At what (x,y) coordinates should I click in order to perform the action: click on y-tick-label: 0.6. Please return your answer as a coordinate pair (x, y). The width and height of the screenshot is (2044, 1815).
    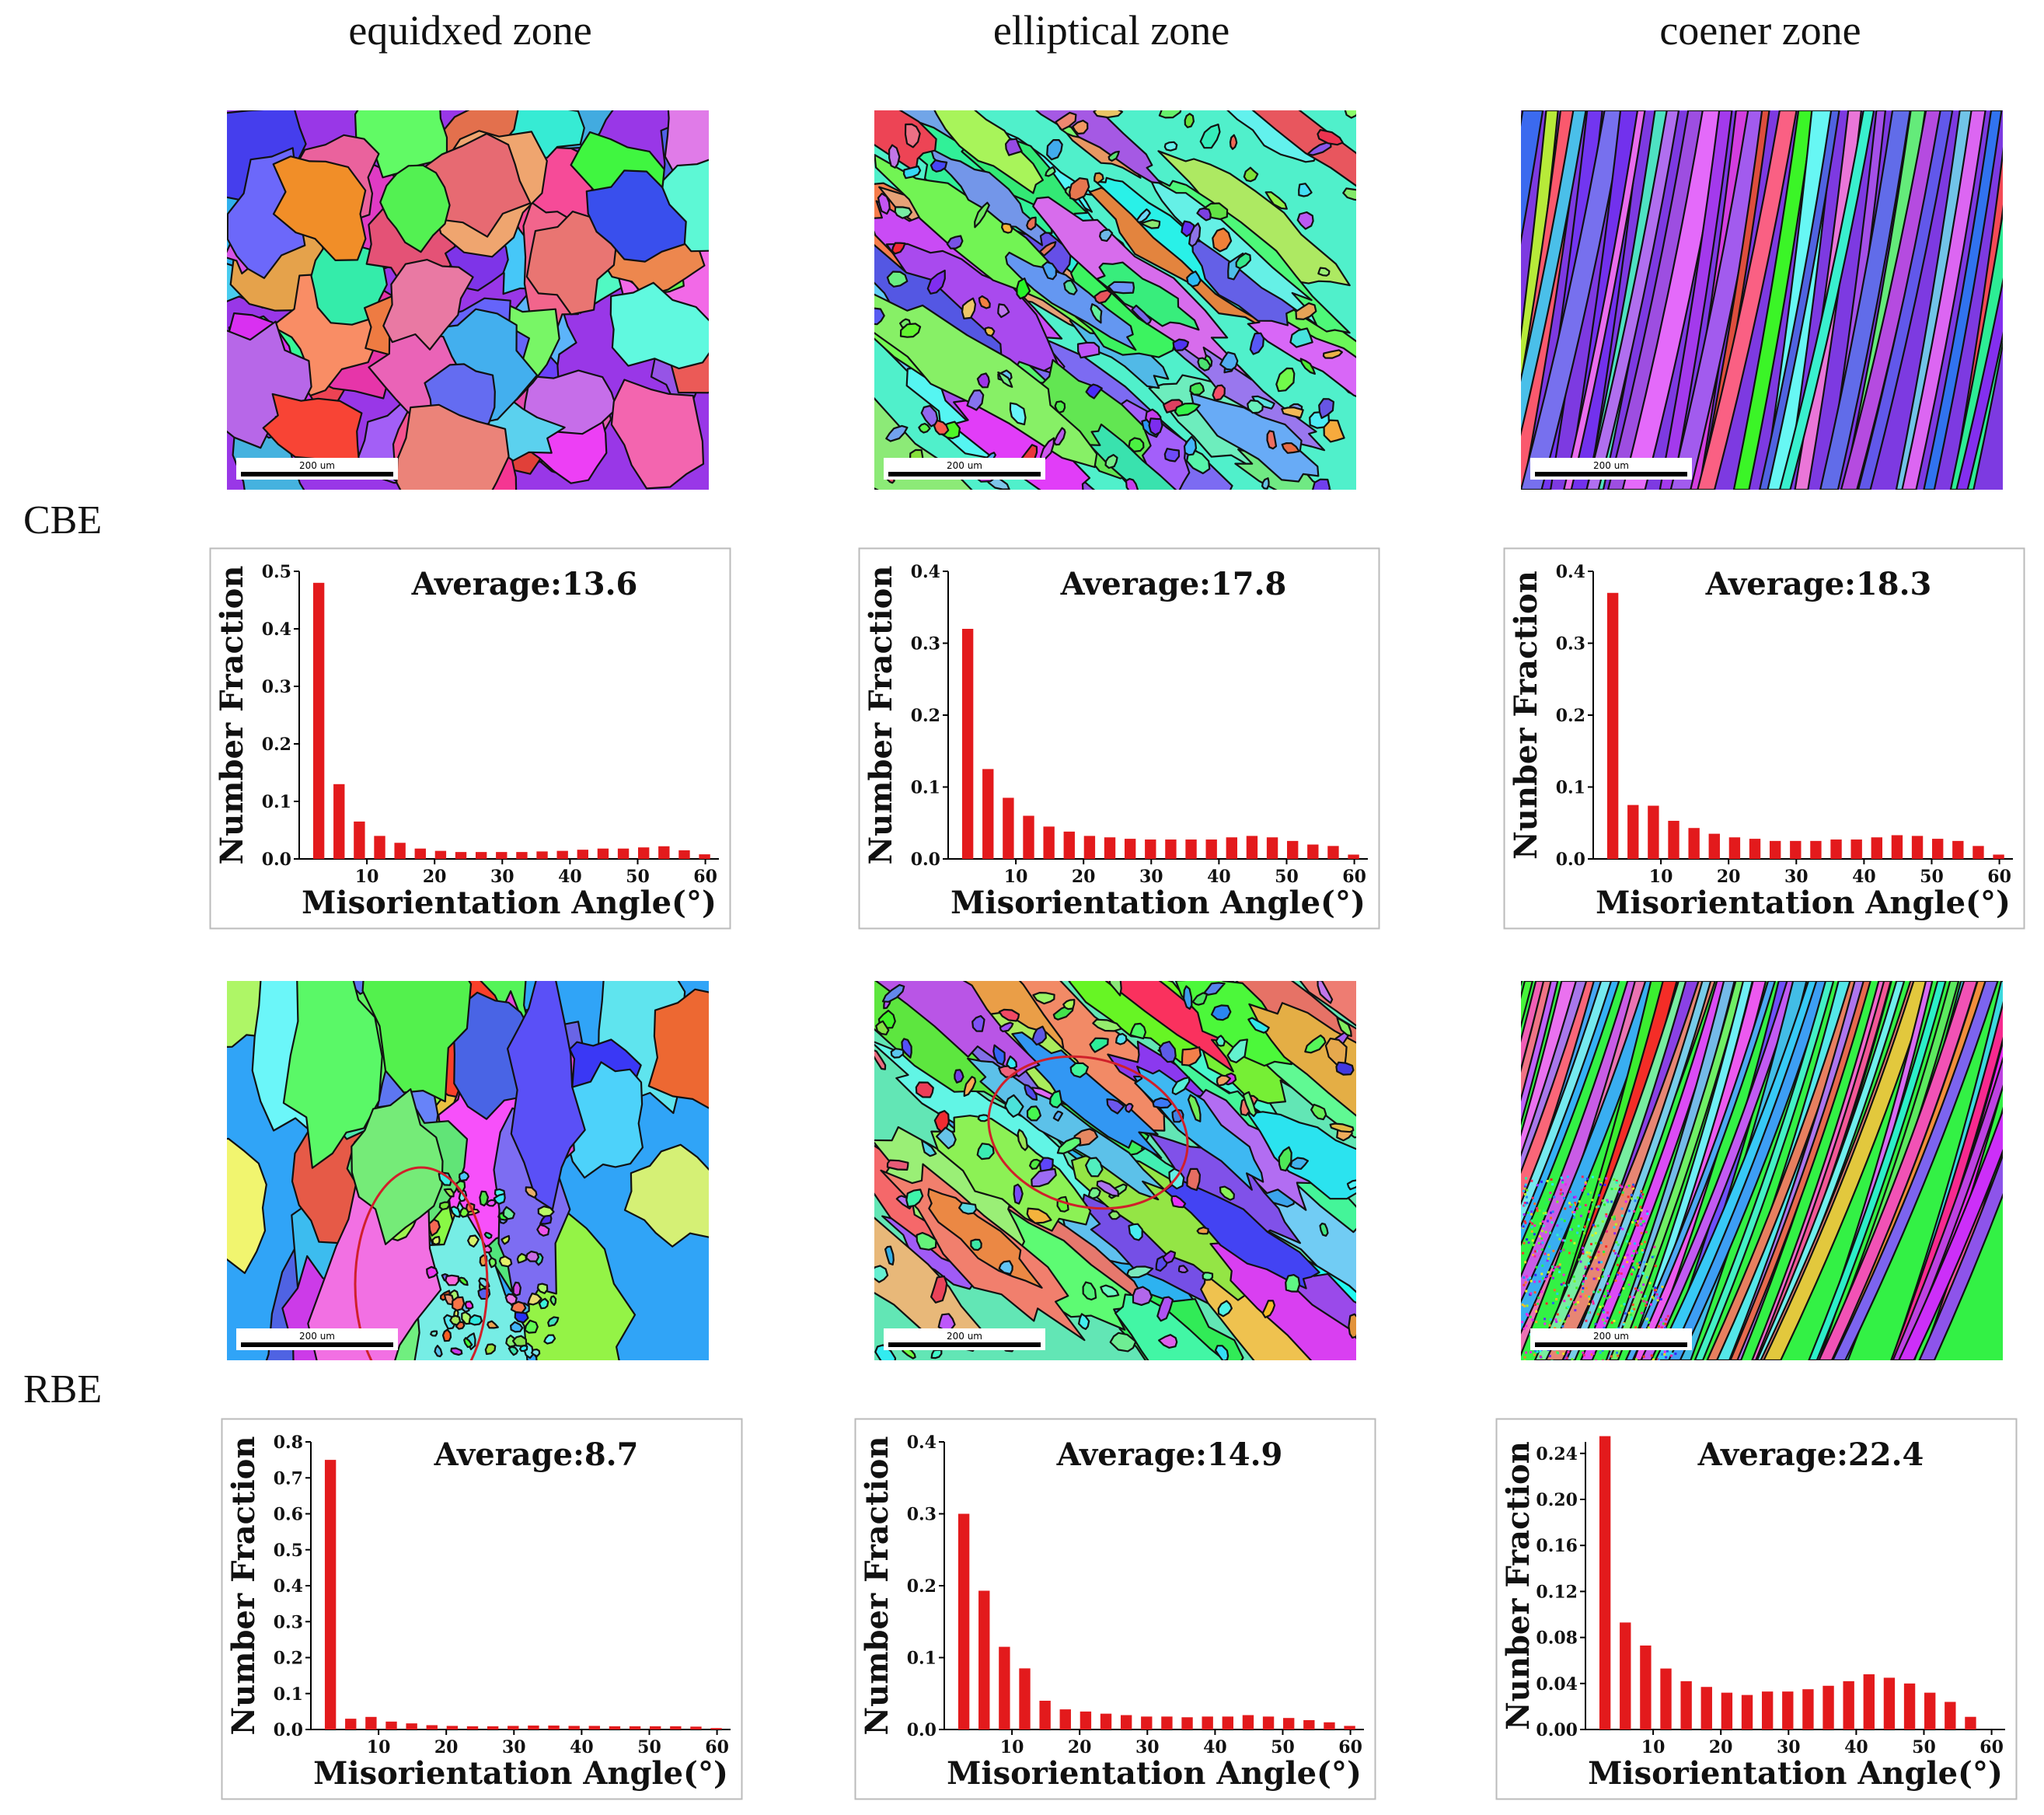
    Looking at the image, I should click on (288, 1515).